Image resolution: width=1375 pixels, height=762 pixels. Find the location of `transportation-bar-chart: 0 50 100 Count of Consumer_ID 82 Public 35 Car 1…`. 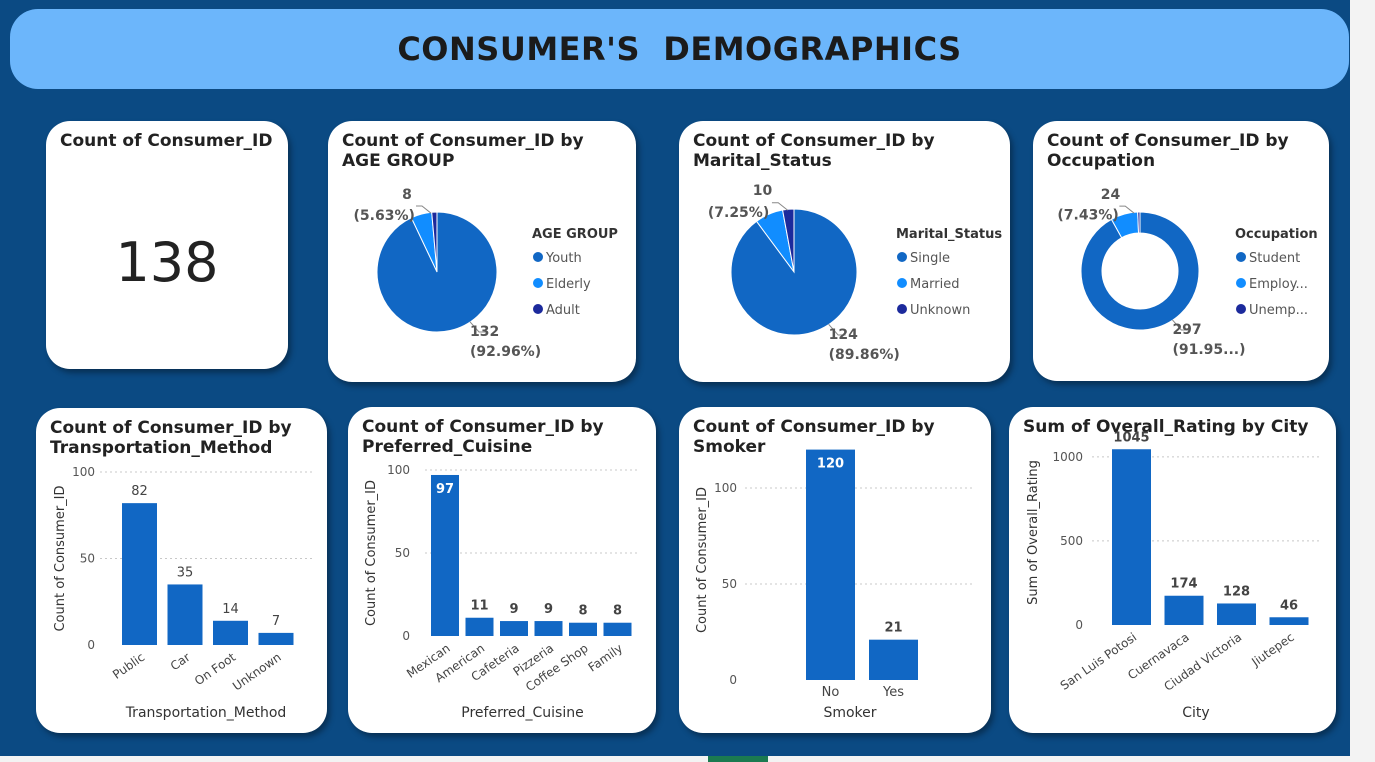

transportation-bar-chart: 0 50 100 Count of Consumer_ID 82 Public 35 Car 1… is located at coordinates (181, 570).